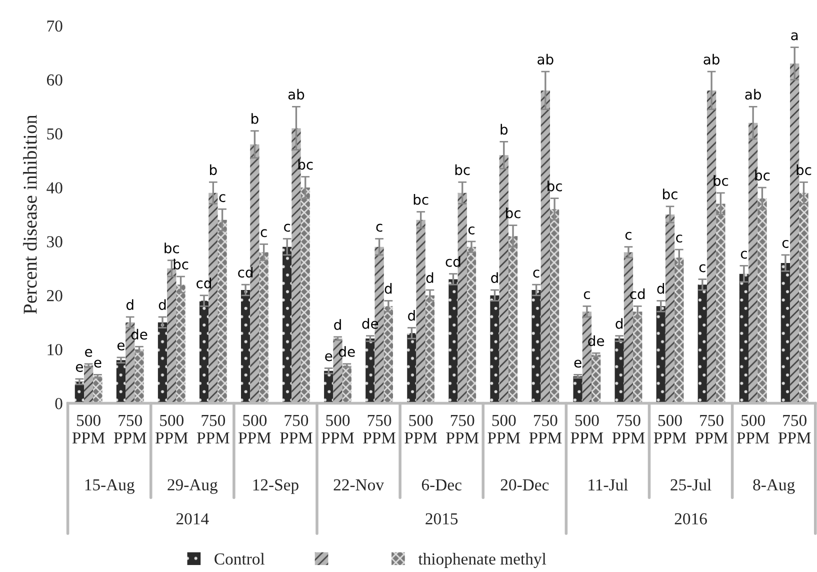  What do you see at coordinates (608, 484) in the screenshot?
I see `text: 11-Jul` at bounding box center [608, 484].